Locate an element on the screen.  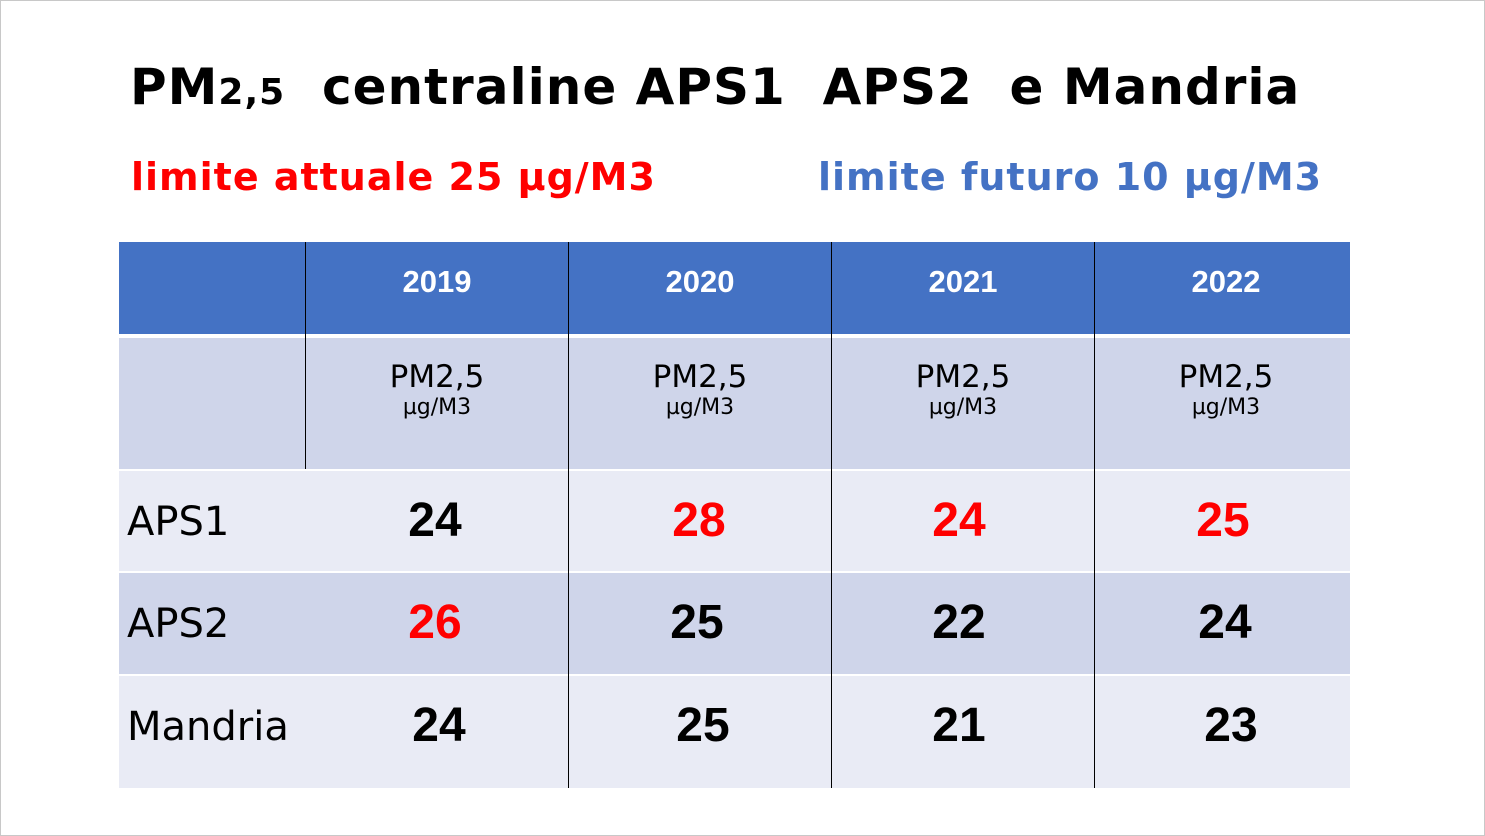
year-header-2021: 2021 is located at coordinates (963, 281).